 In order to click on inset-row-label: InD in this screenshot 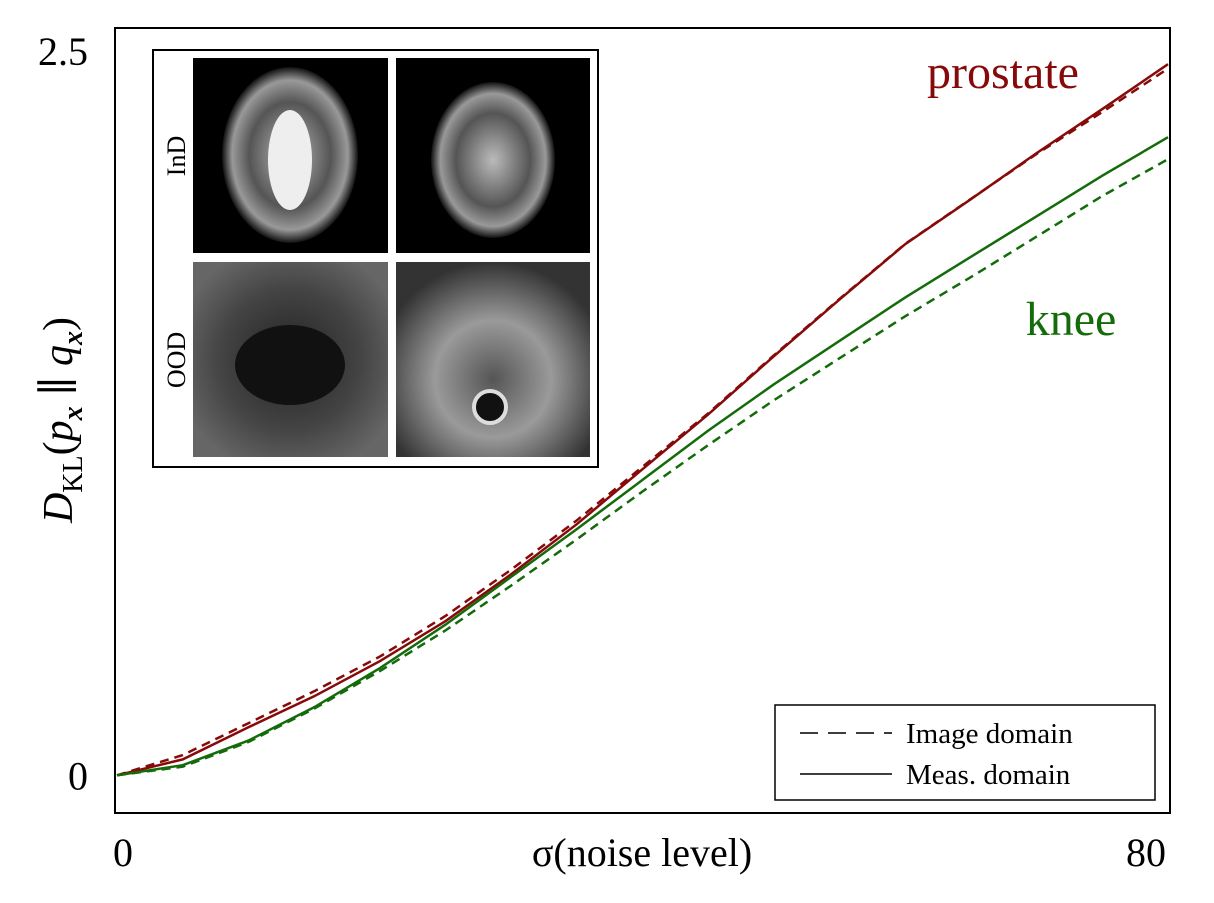, I will do `click(176, 156)`.